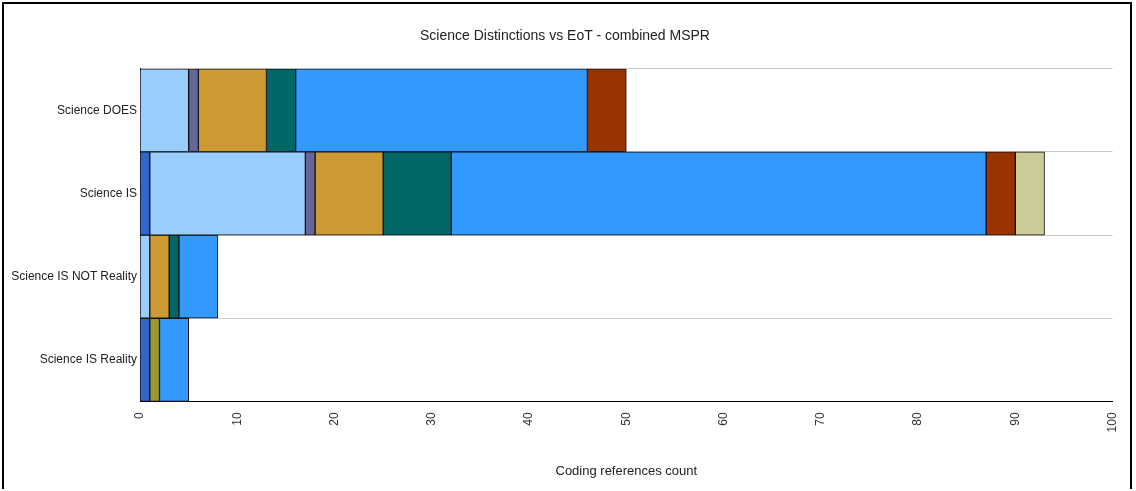 This screenshot has width=1136, height=491. Describe the element at coordinates (917, 419) in the screenshot. I see `x-tick-label: 80` at that location.